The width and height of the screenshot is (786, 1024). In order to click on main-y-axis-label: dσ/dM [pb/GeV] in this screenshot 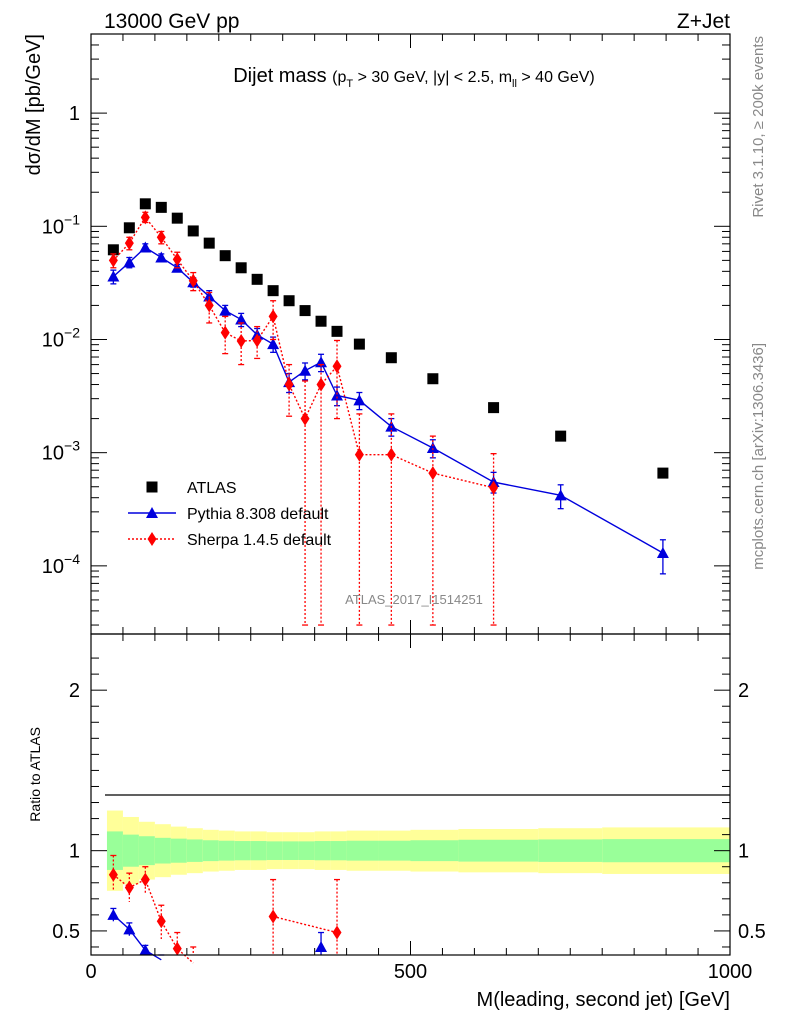, I will do `click(34, 104)`.